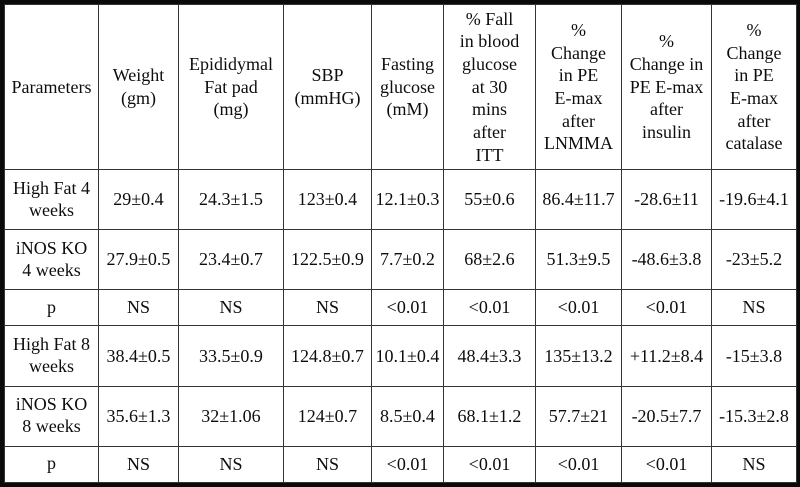 Image resolution: width=800 pixels, height=487 pixels. I want to click on data-cell: 68.1±1.2, so click(489, 416).